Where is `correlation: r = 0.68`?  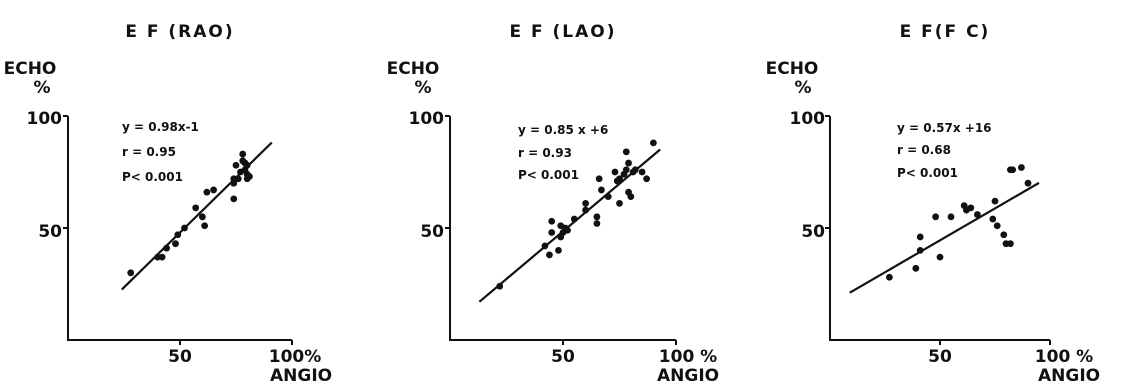
correlation: r = 0.68 is located at coordinates (924, 150).